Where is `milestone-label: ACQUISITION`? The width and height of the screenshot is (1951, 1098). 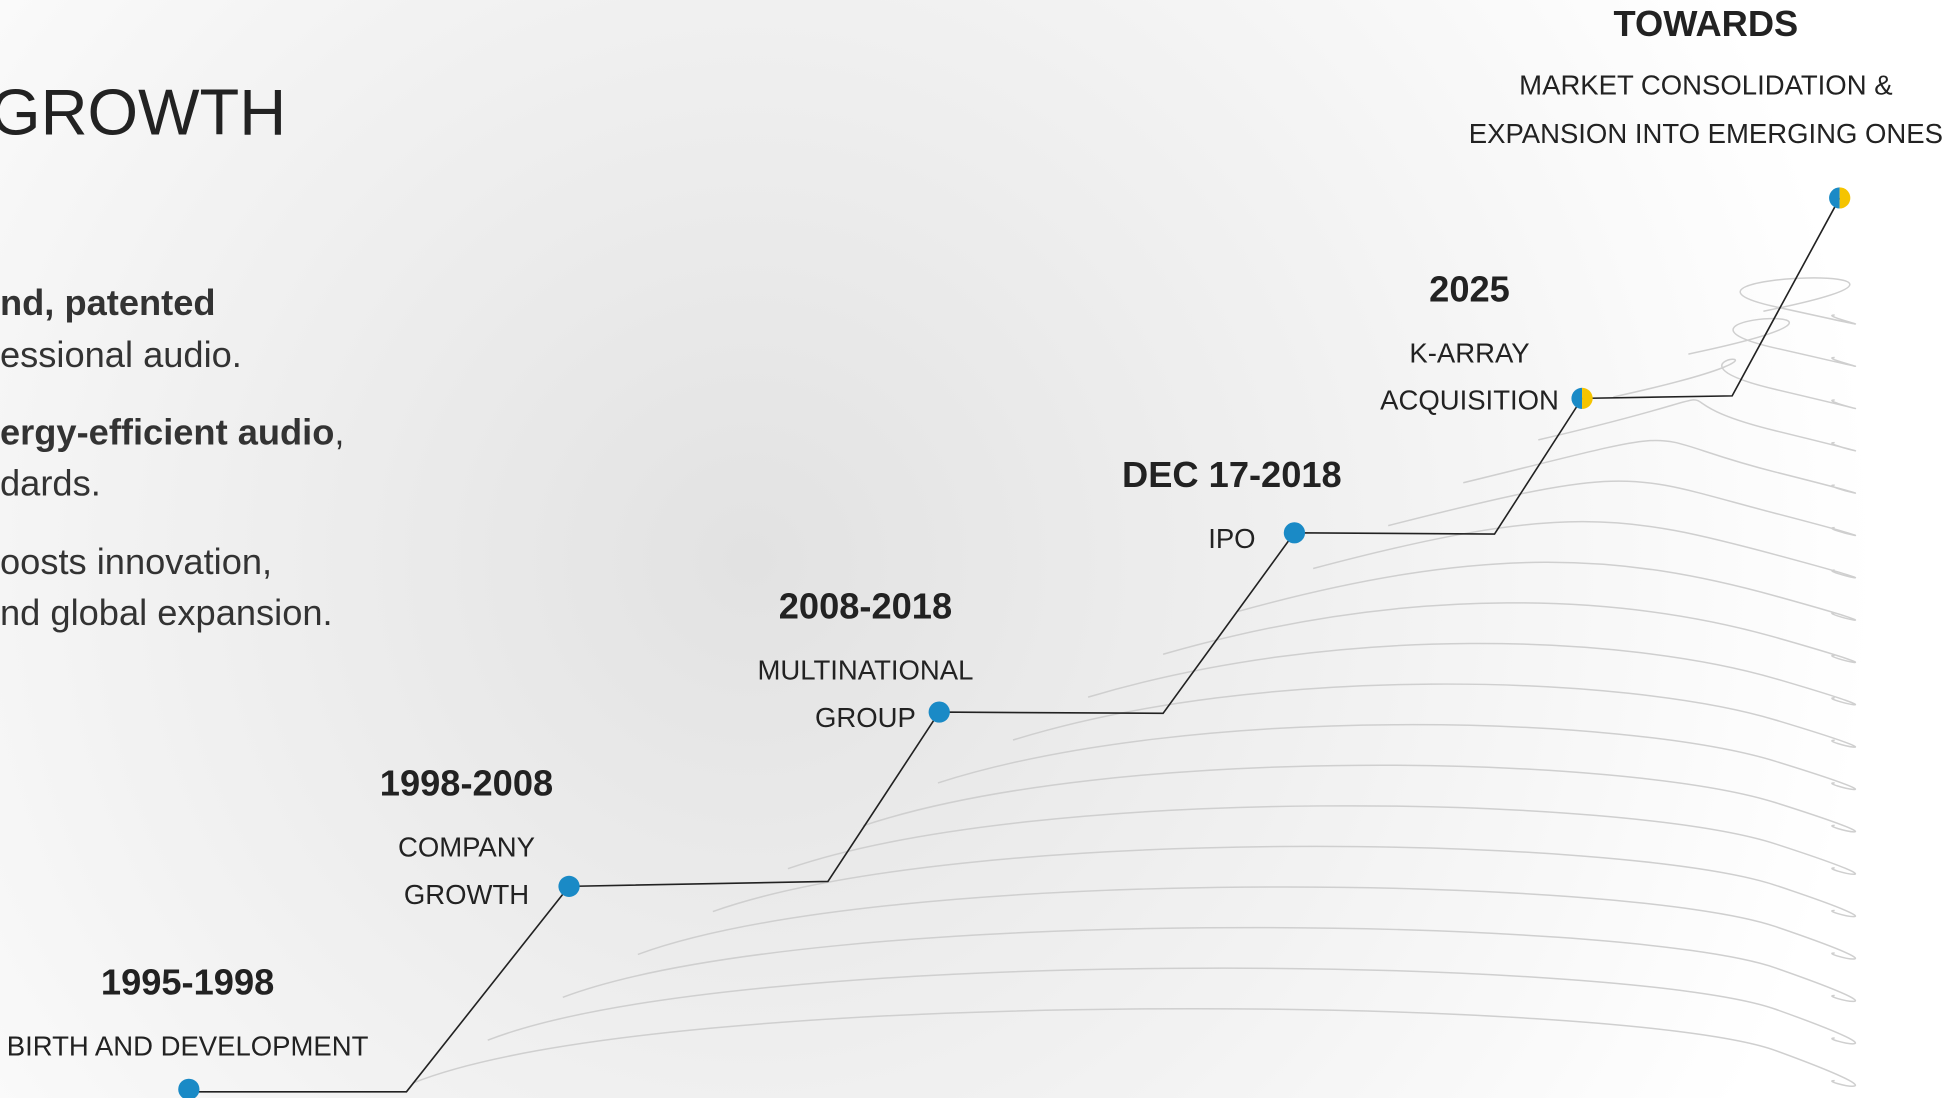 milestone-label: ACQUISITION is located at coordinates (1469, 400).